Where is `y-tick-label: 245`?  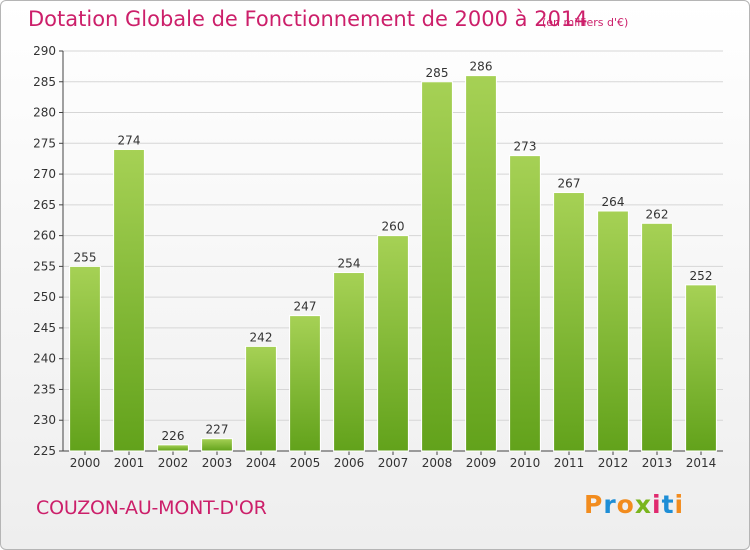 y-tick-label: 245 is located at coordinates (44, 328).